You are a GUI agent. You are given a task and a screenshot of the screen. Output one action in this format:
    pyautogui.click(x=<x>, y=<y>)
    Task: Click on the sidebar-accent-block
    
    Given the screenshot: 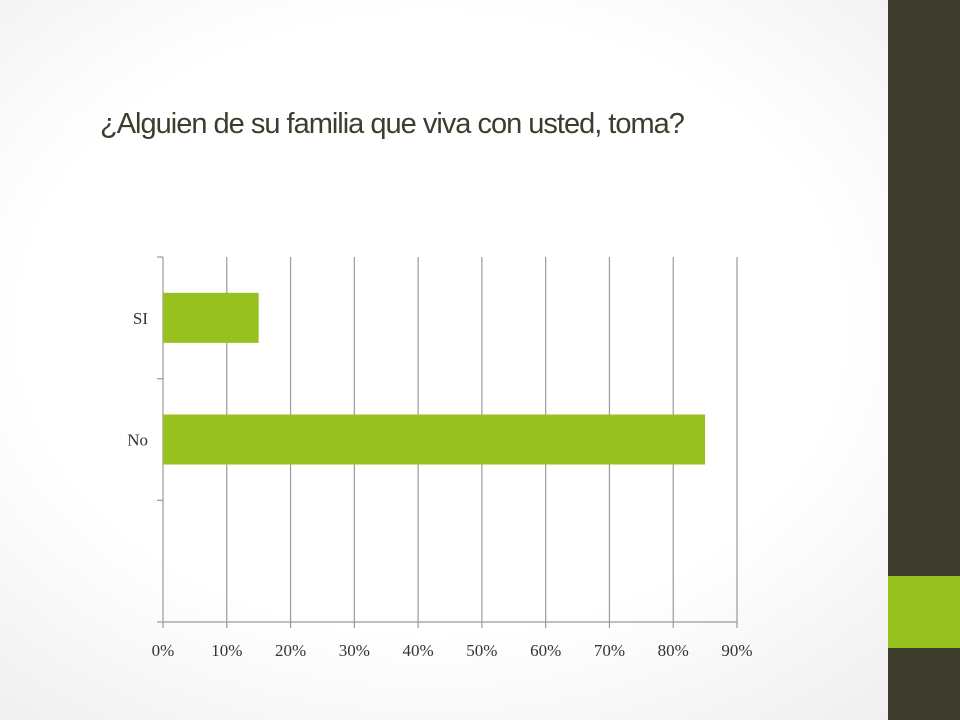 What is the action you would take?
    pyautogui.click(x=924, y=612)
    